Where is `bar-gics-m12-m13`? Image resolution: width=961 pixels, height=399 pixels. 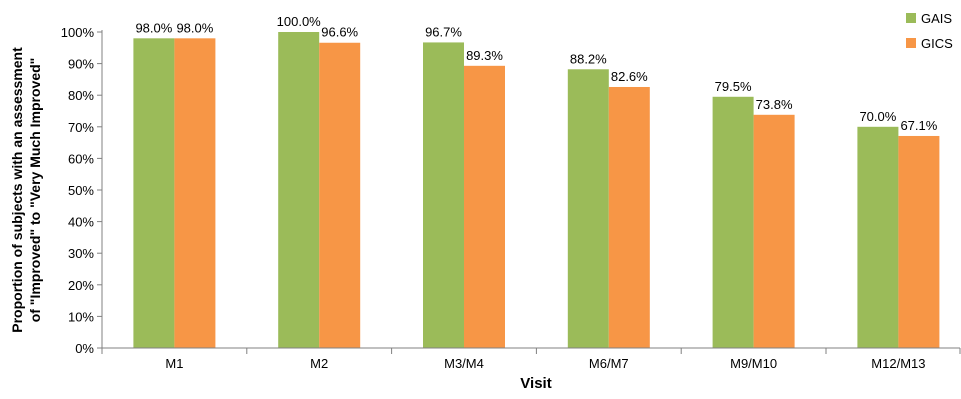 bar-gics-m12-m13 is located at coordinates (919, 241).